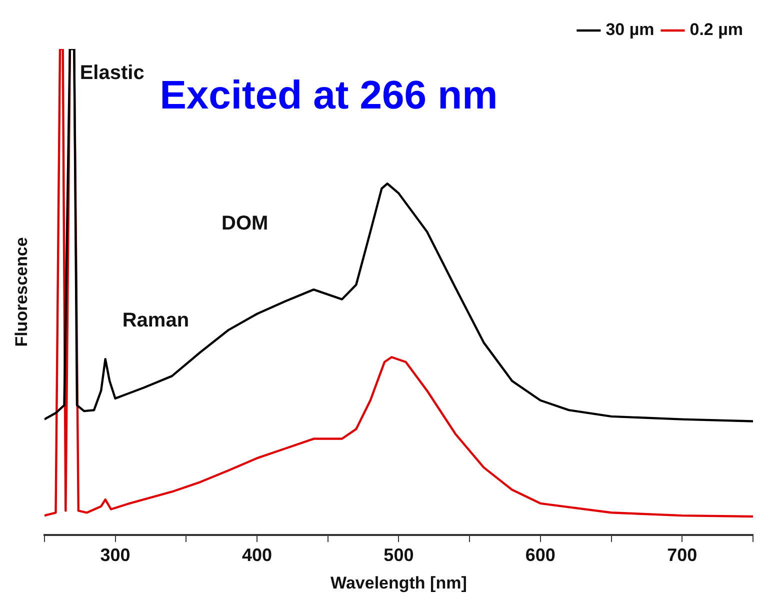 Image resolution: width=775 pixels, height=607 pixels. I want to click on annotation: Raman, so click(156, 321).